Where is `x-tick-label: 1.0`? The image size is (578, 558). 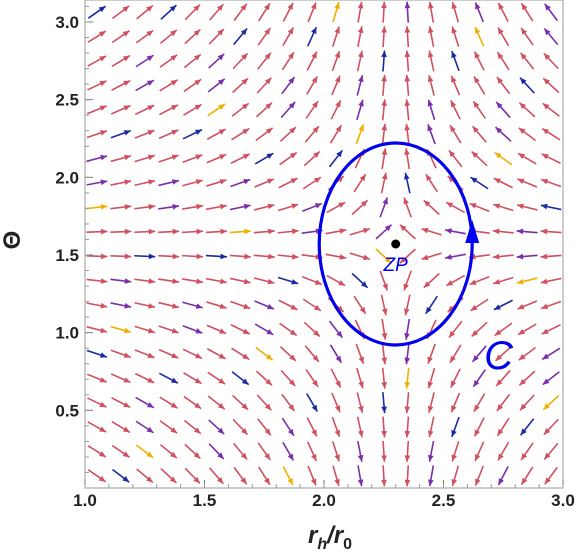
x-tick-label: 1.0 is located at coordinates (85, 500).